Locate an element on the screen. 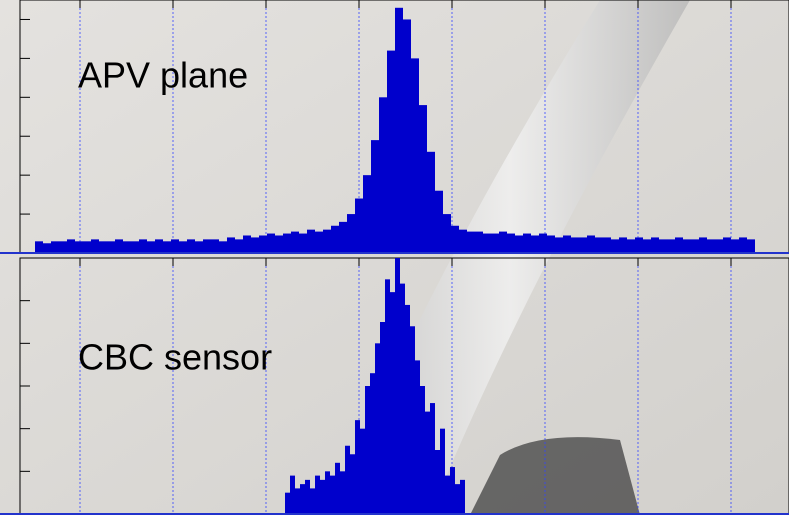 Image resolution: width=789 pixels, height=515 pixels. background-object is located at coordinates (555, 476).